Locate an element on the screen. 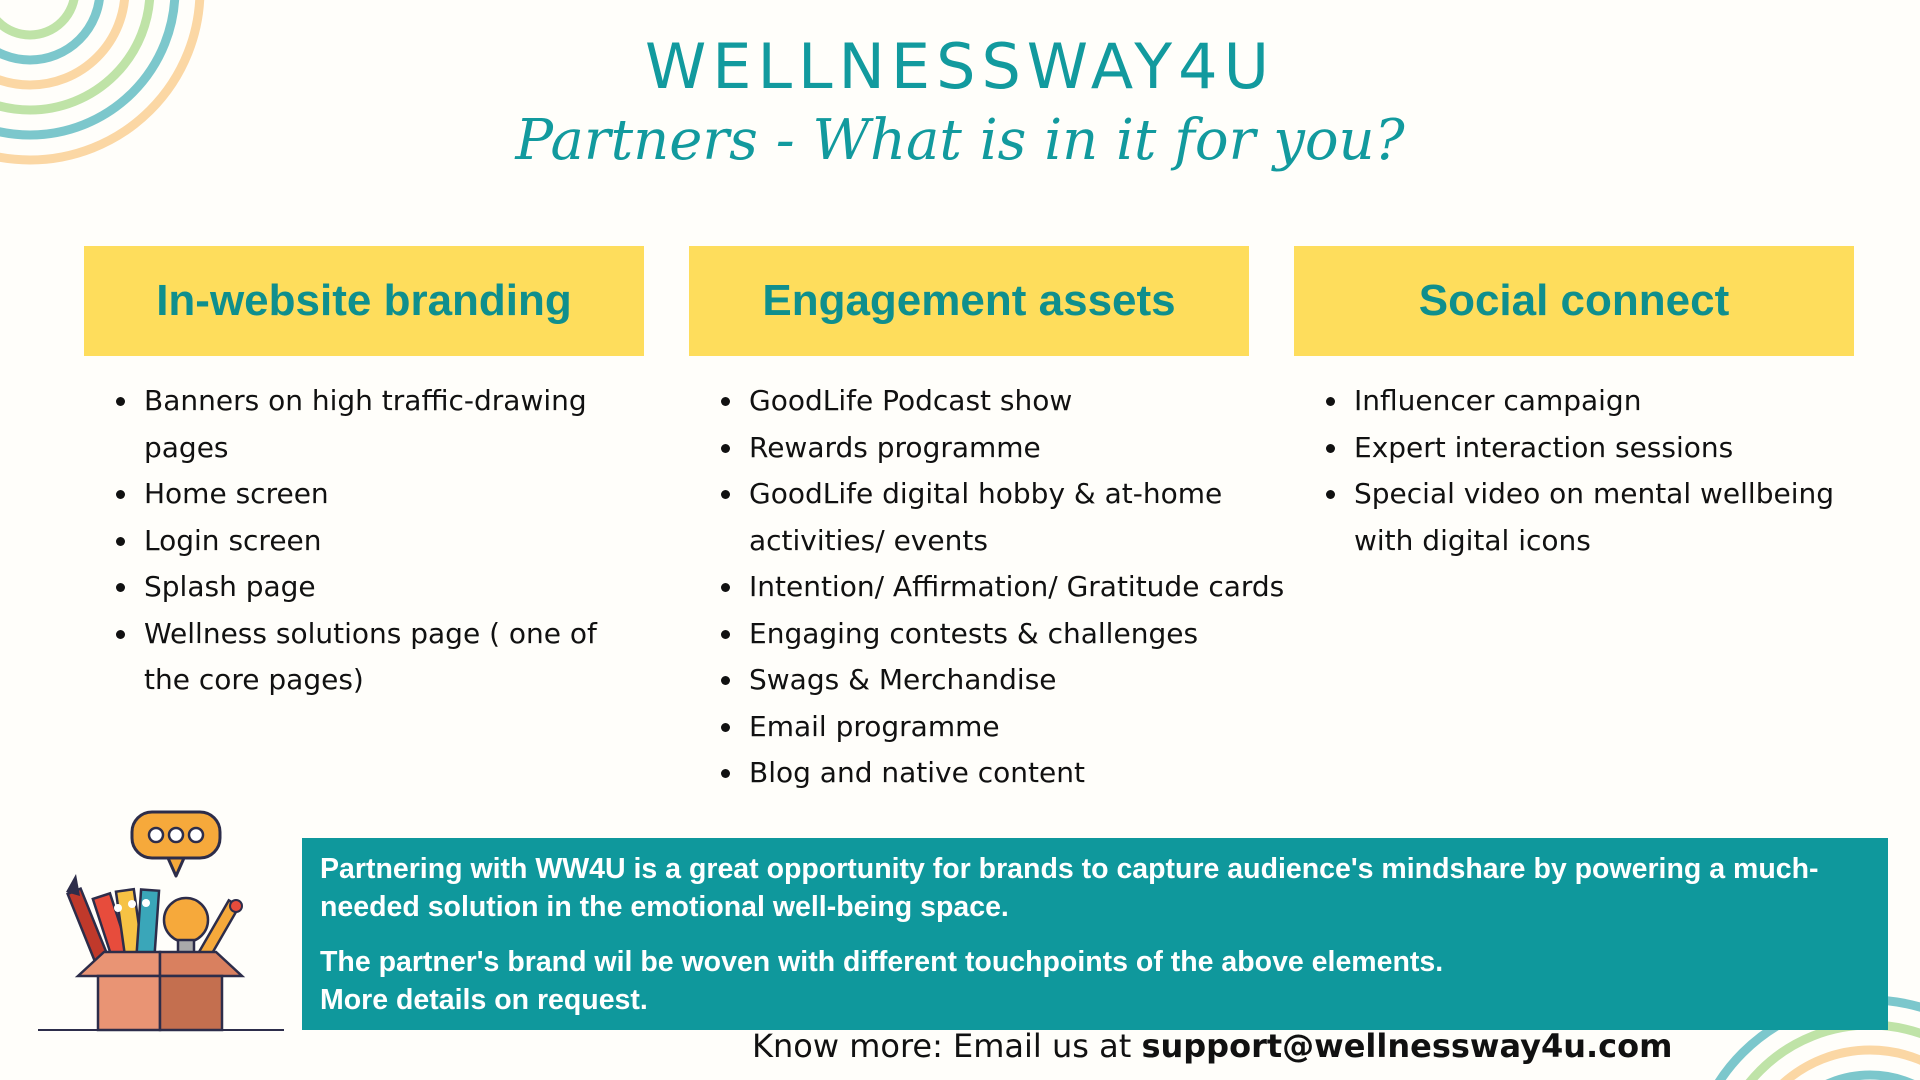  list-item: Email programme is located at coordinates (1045, 727).